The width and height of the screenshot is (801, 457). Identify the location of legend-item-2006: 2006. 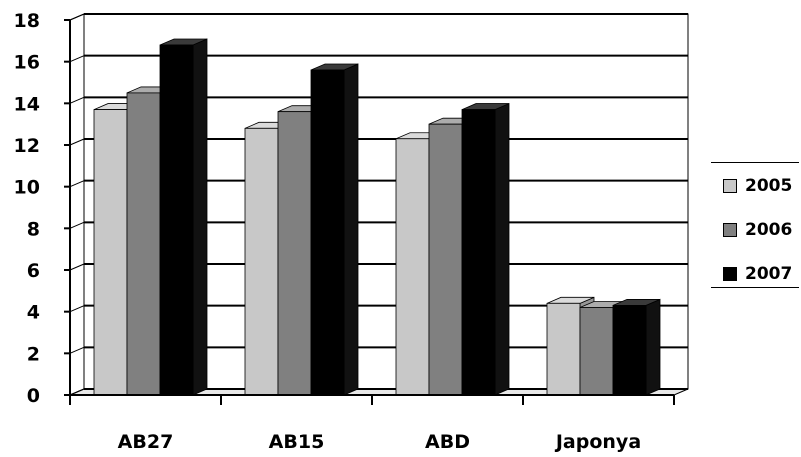
(757, 230).